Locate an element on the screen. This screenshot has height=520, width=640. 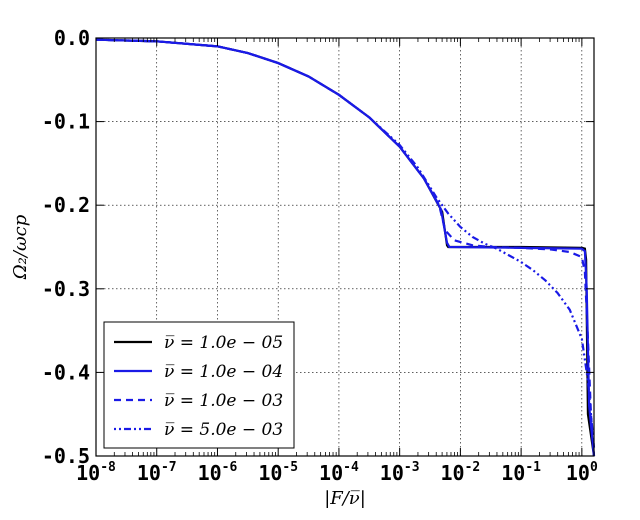
legend-entry: ν̅ = 1.0e − 05 is located at coordinates (223, 343).